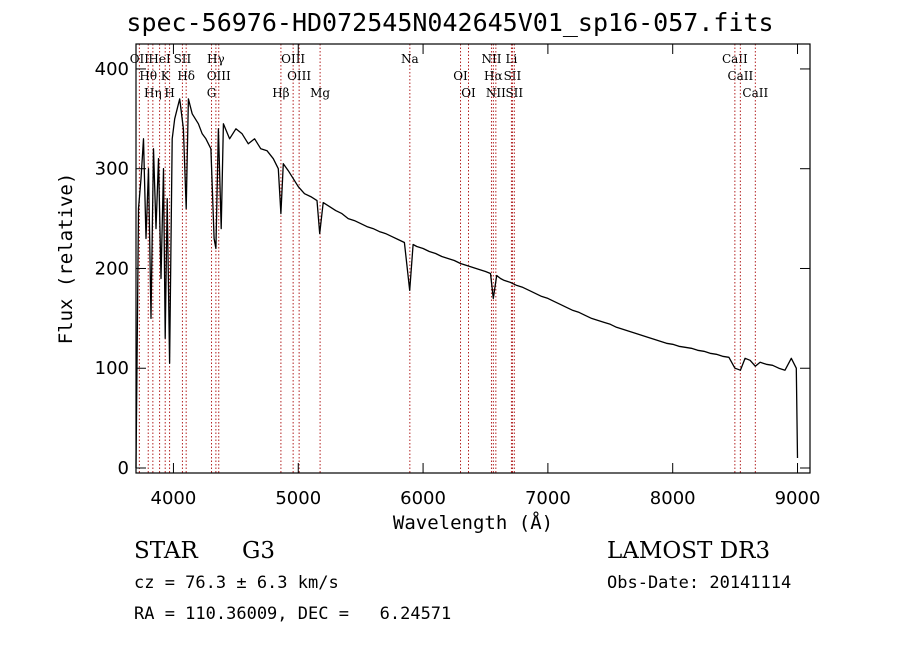 Image resolution: width=900 pixels, height=649 pixels. Describe the element at coordinates (174, 498) in the screenshot. I see `x-tick-label-0: 4000` at that location.